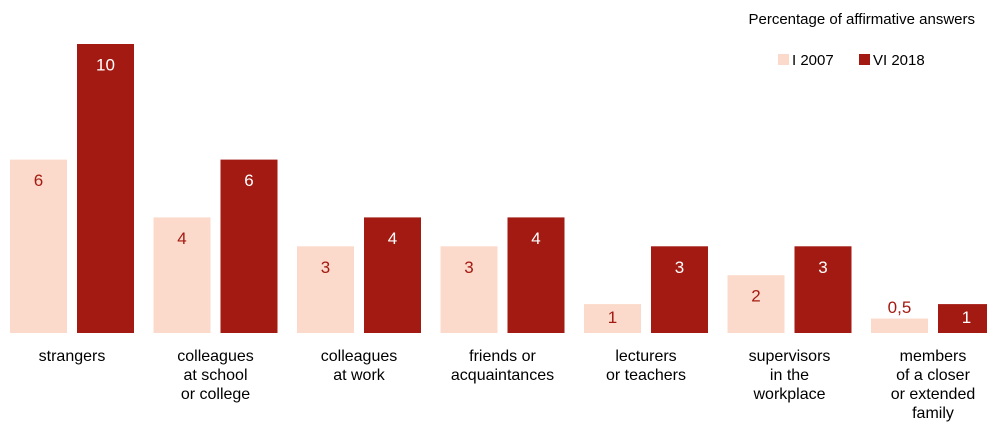  I want to click on legend-label: I 2007, so click(813, 60).